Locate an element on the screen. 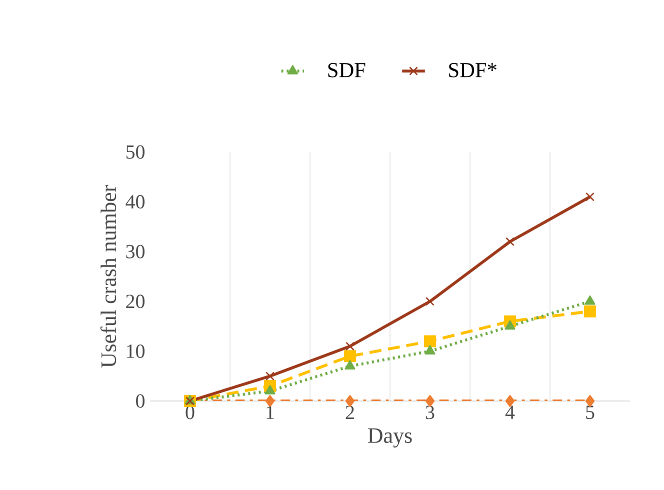  y-tick-label: 40 is located at coordinates (135, 202).